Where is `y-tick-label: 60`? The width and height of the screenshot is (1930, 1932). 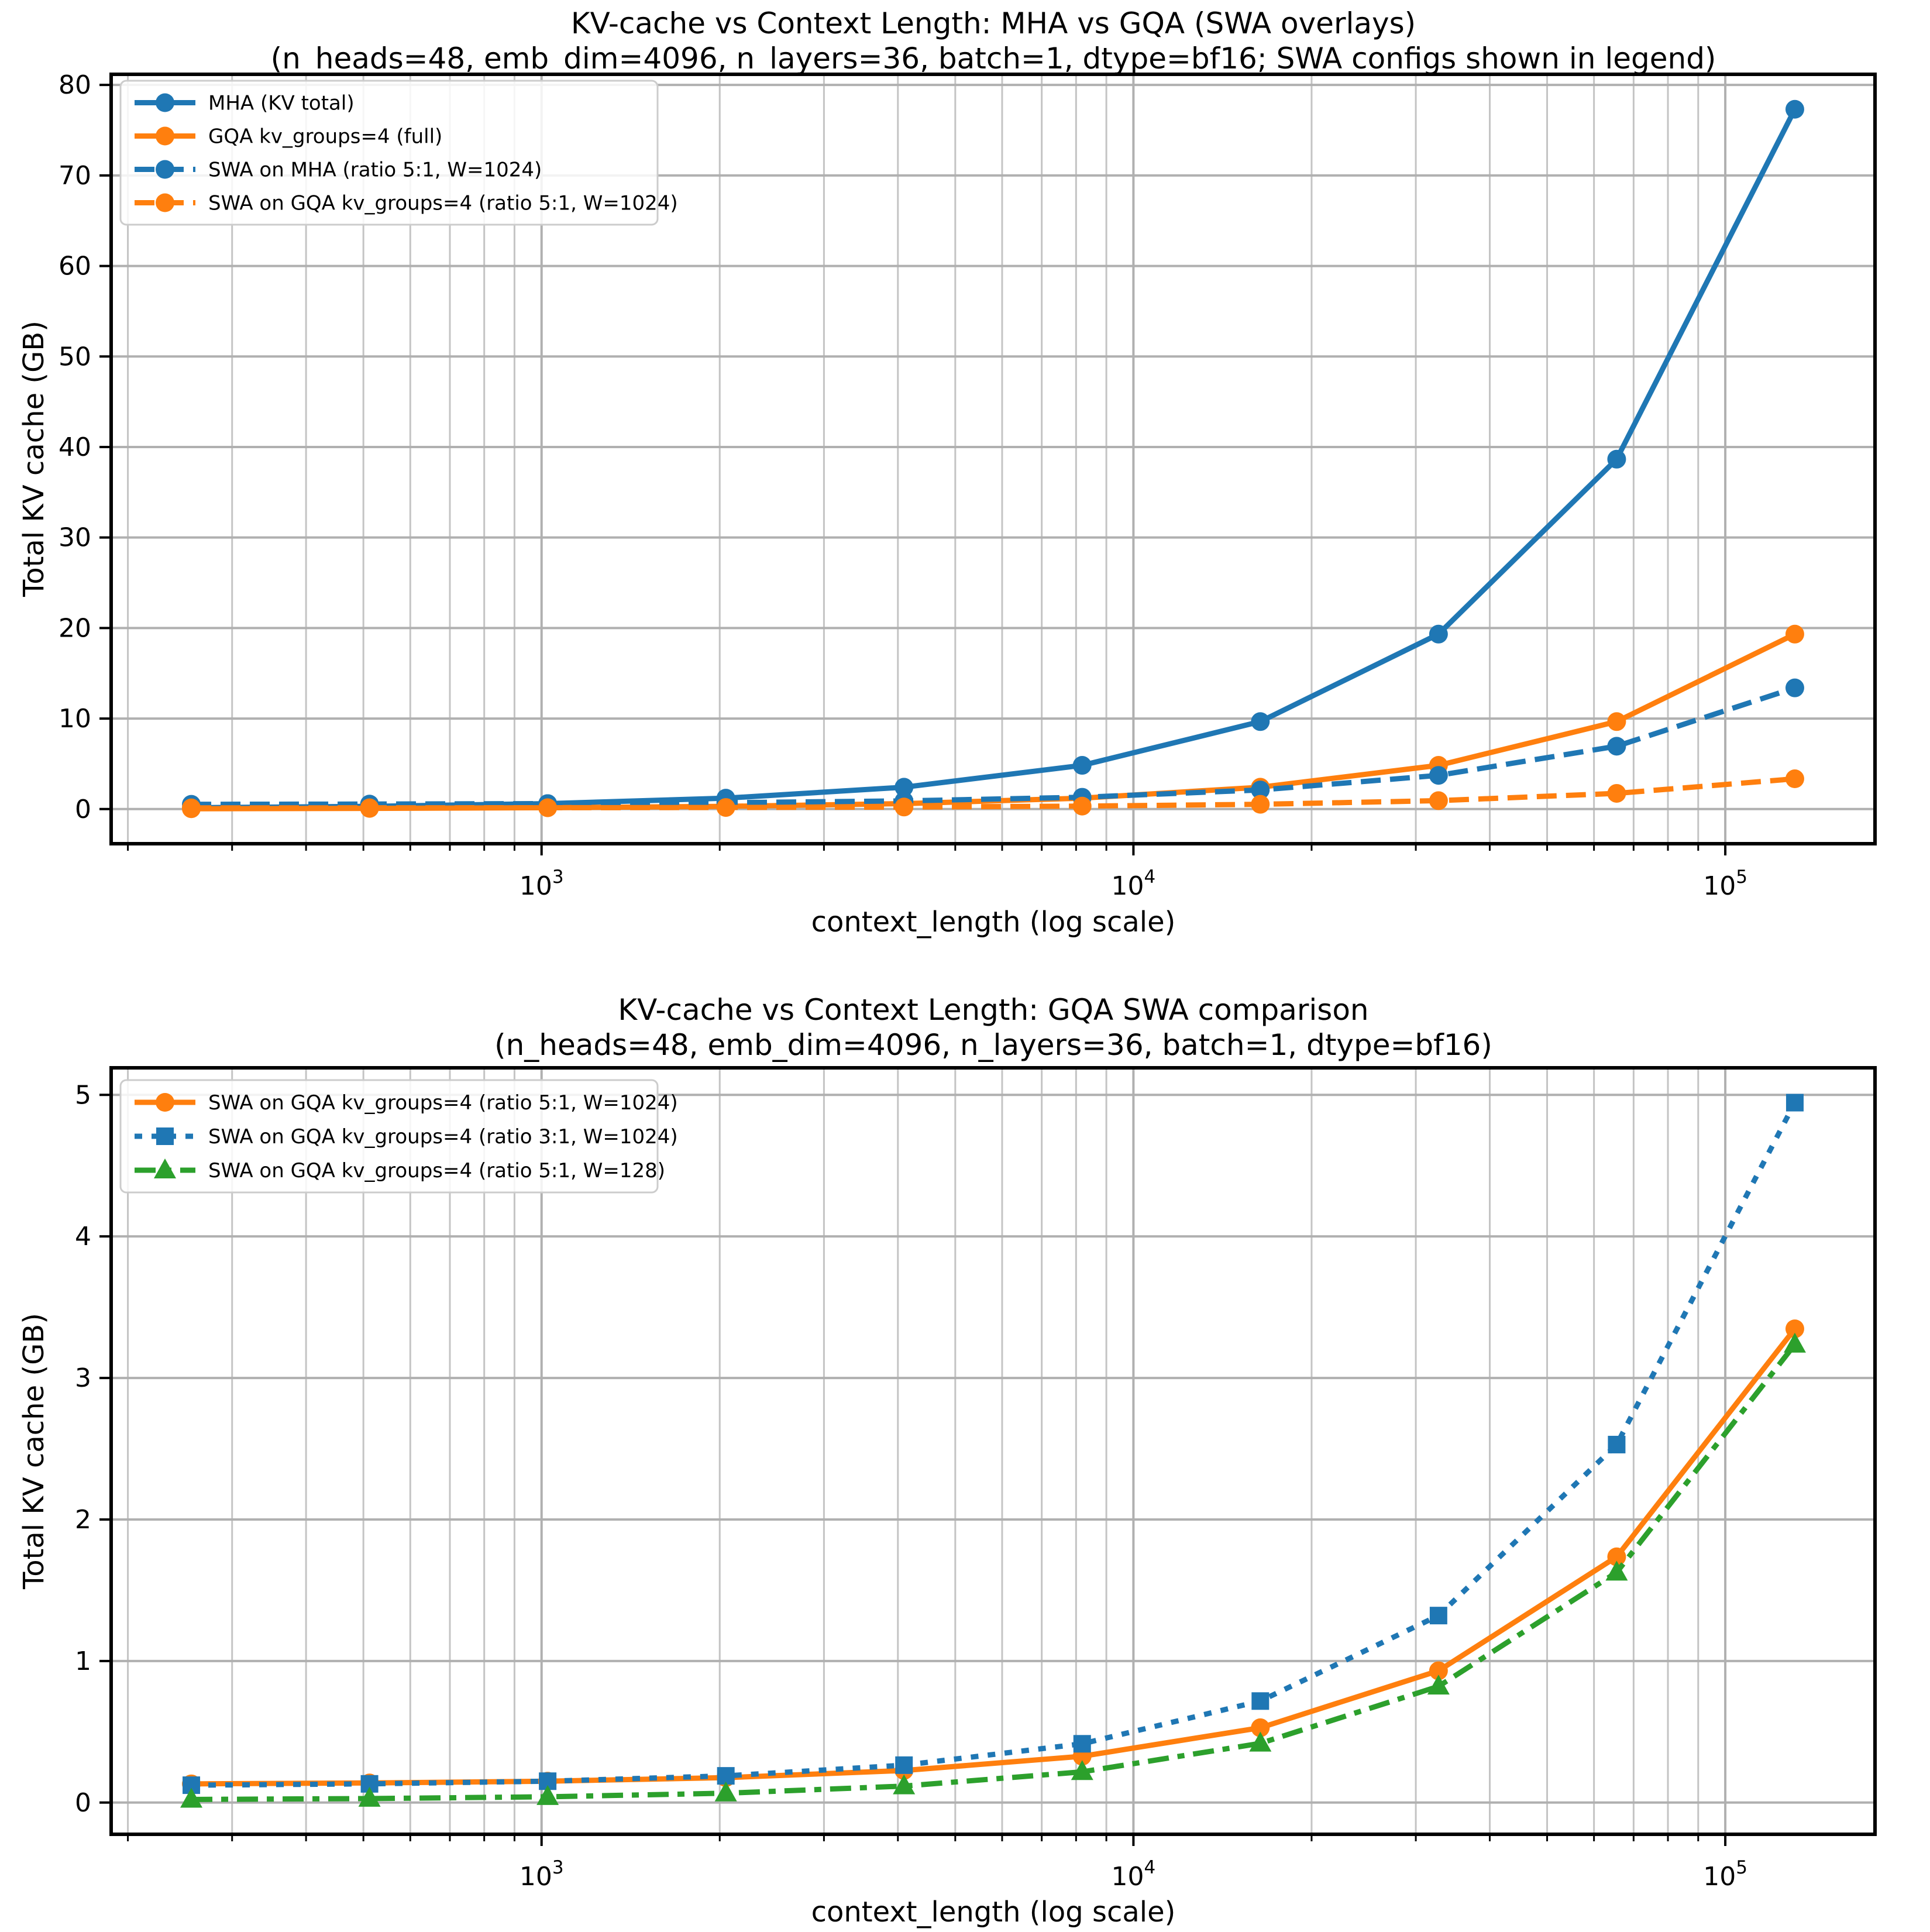 y-tick-label: 60 is located at coordinates (75, 266).